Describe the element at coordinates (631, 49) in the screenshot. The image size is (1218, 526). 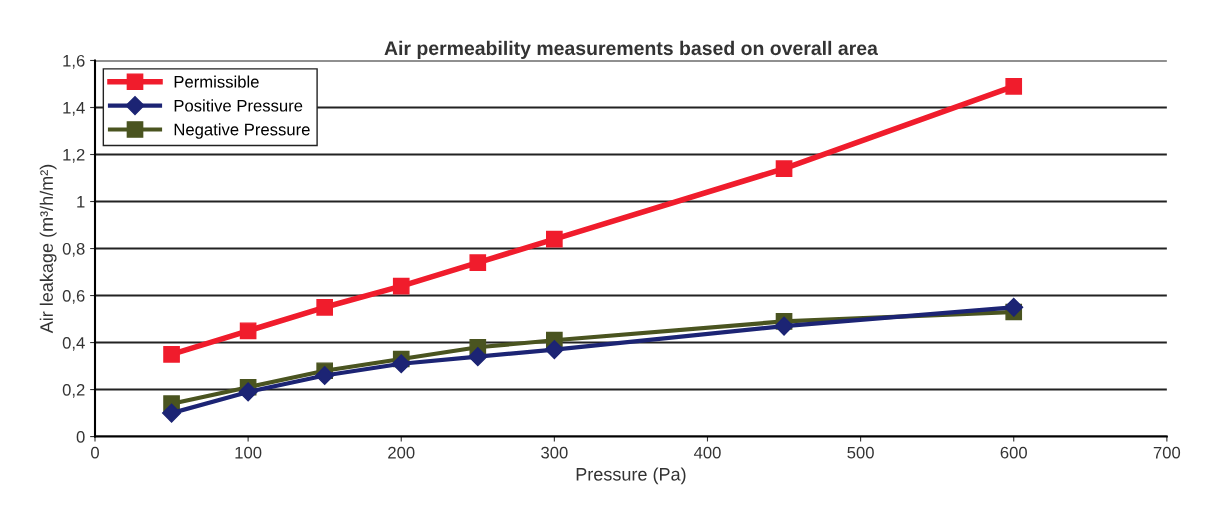
I see `chart-title: Air permeability measurements based on overall area` at that location.